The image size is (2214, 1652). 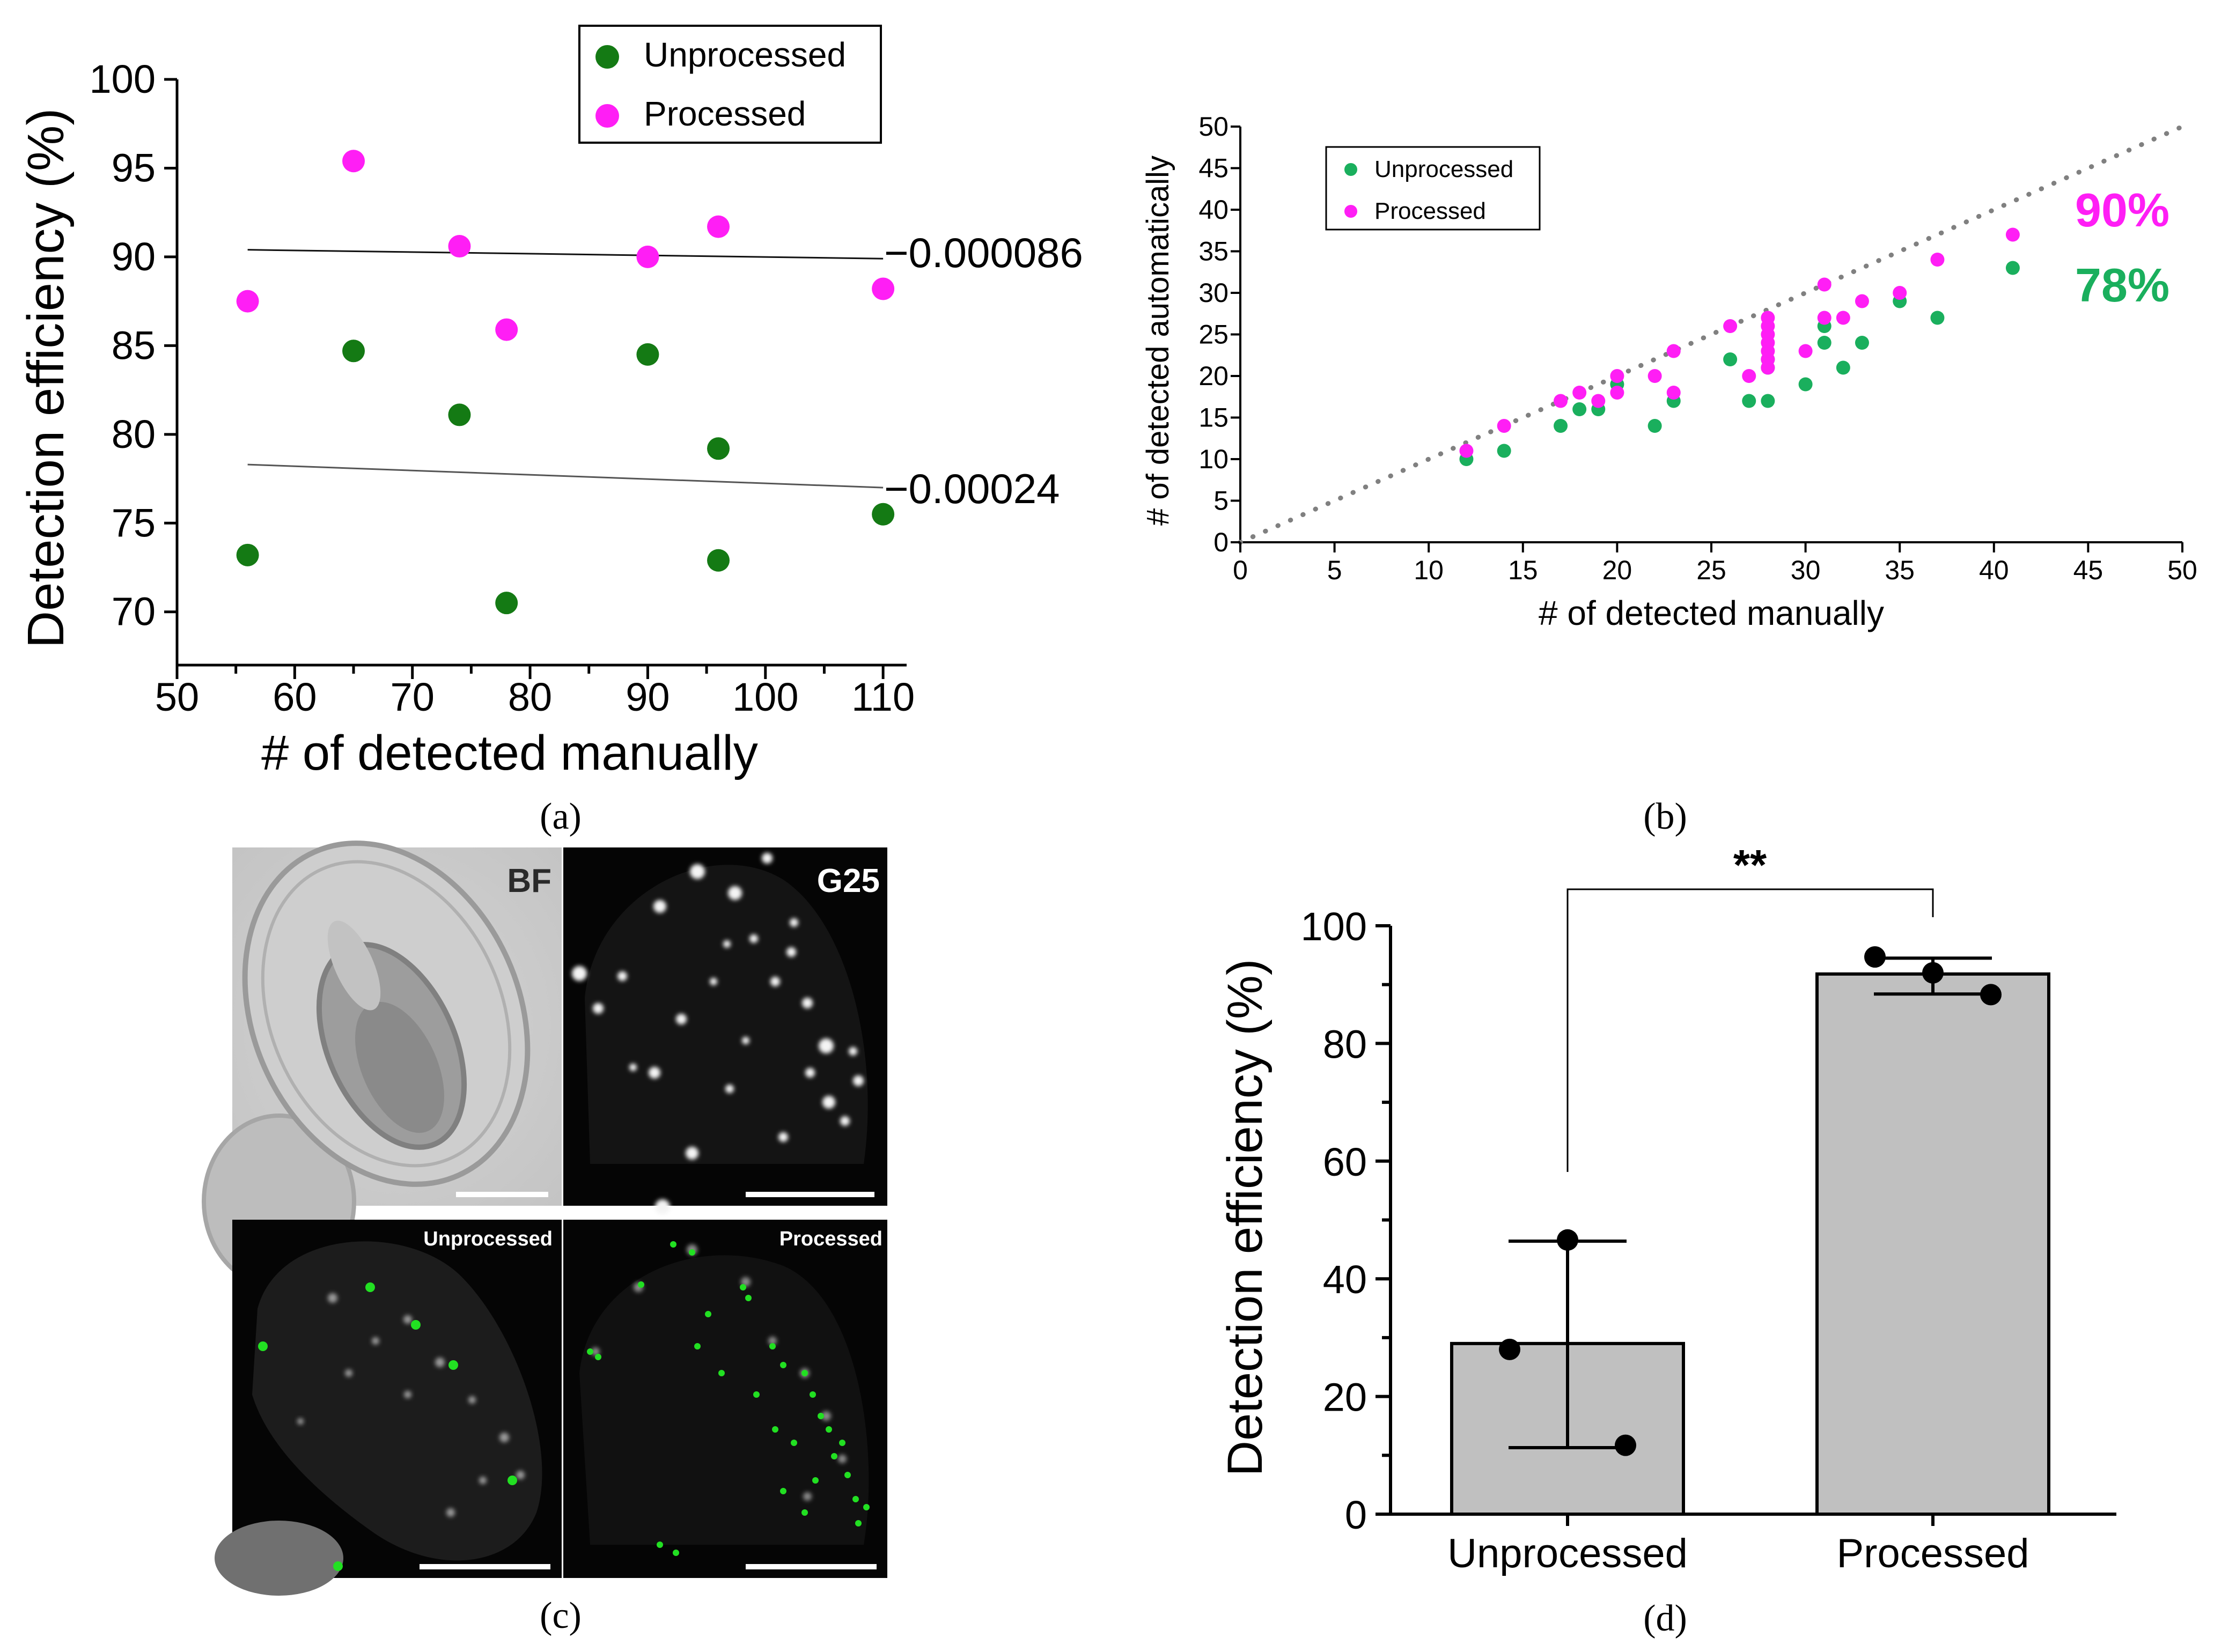 I want to click on unprocessed-image-label: Unprocessed, so click(x=488, y=1239).